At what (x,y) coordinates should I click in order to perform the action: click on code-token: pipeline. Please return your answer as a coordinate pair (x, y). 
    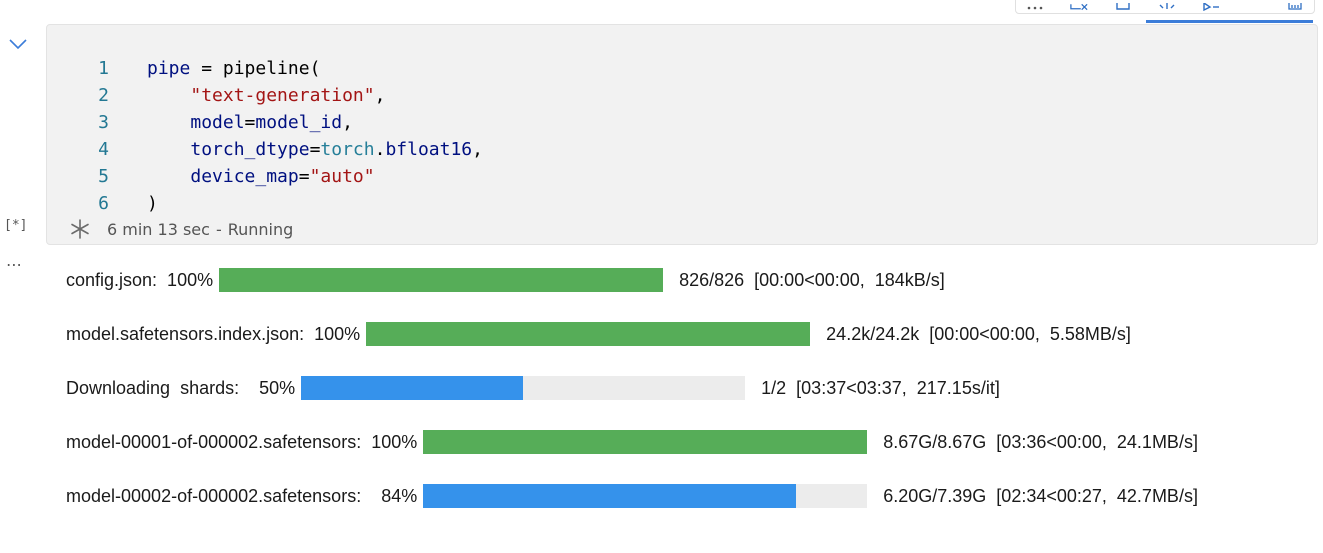
    Looking at the image, I should click on (266, 68).